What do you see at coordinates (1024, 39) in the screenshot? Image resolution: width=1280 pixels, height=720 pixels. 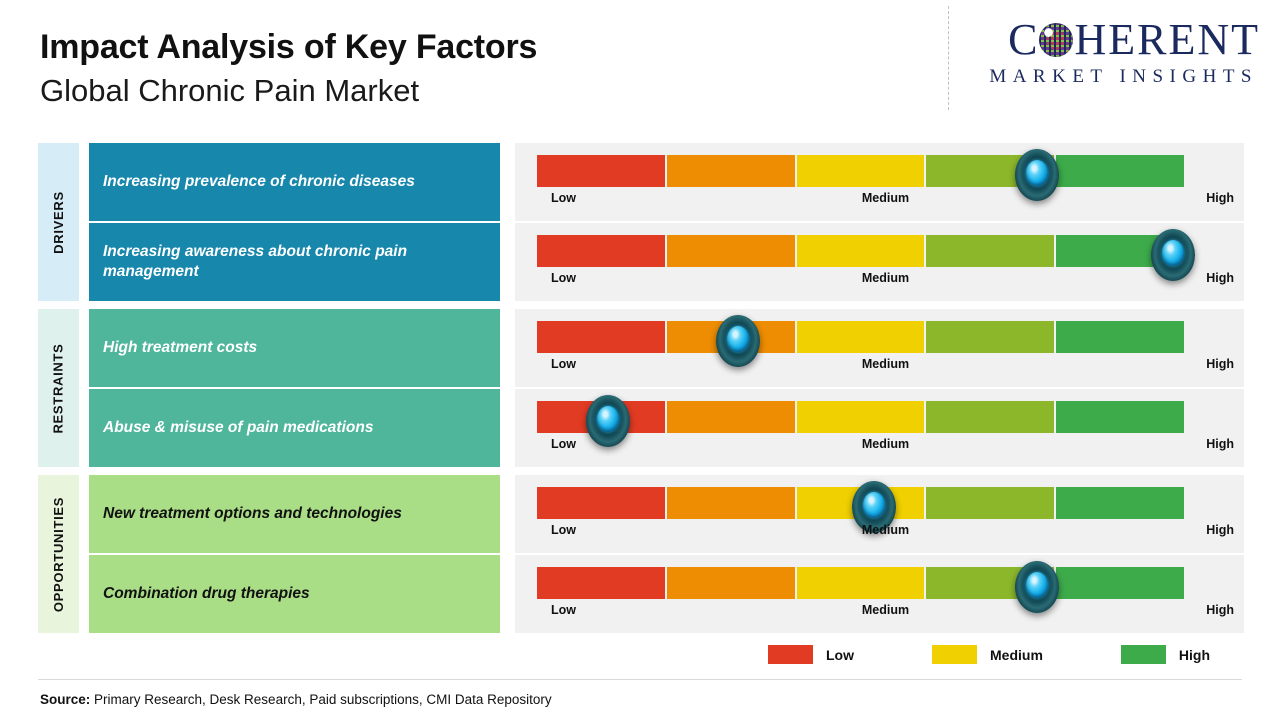 I see `logo-letter-c: C` at bounding box center [1024, 39].